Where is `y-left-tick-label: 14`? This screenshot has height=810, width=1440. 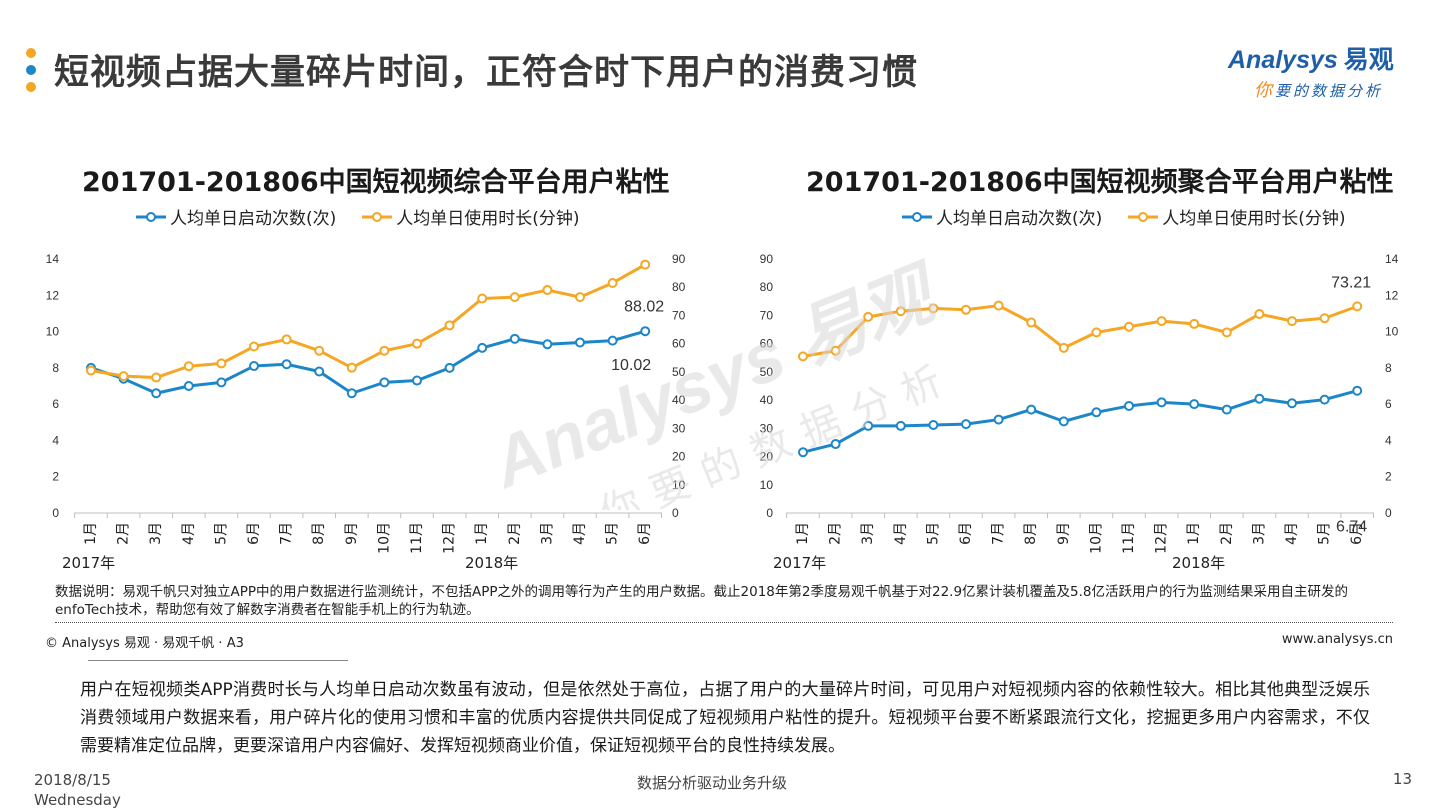 y-left-tick-label: 14 is located at coordinates (53, 259).